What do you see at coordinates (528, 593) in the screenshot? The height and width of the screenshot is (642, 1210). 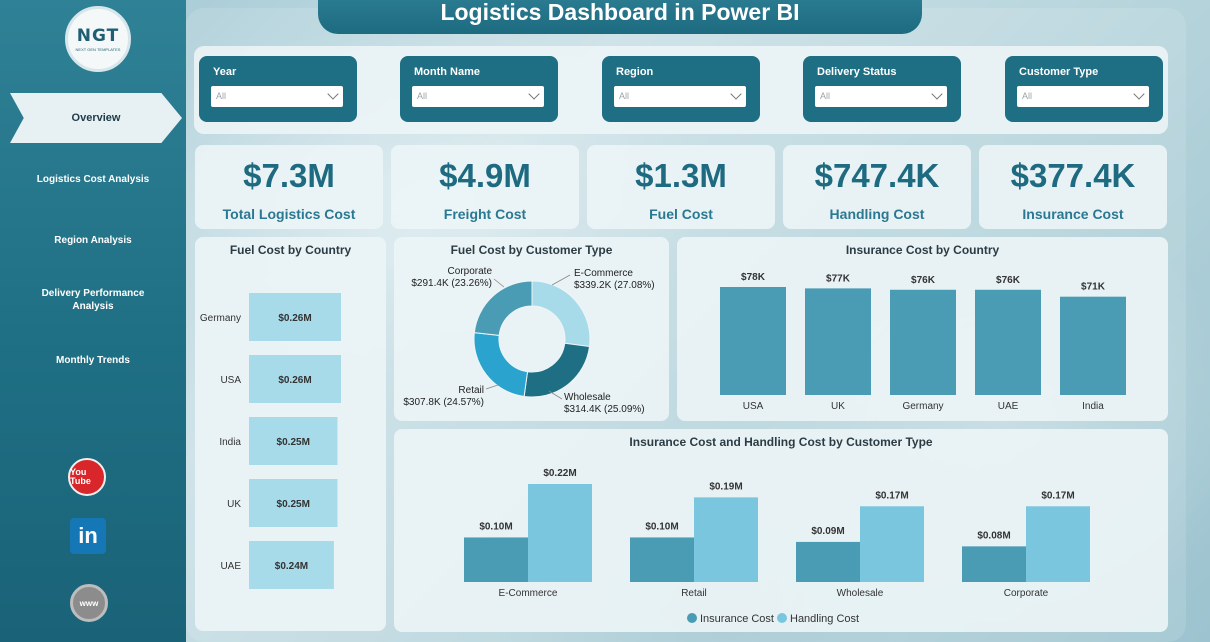 I see `tick-label: E-Commerce` at bounding box center [528, 593].